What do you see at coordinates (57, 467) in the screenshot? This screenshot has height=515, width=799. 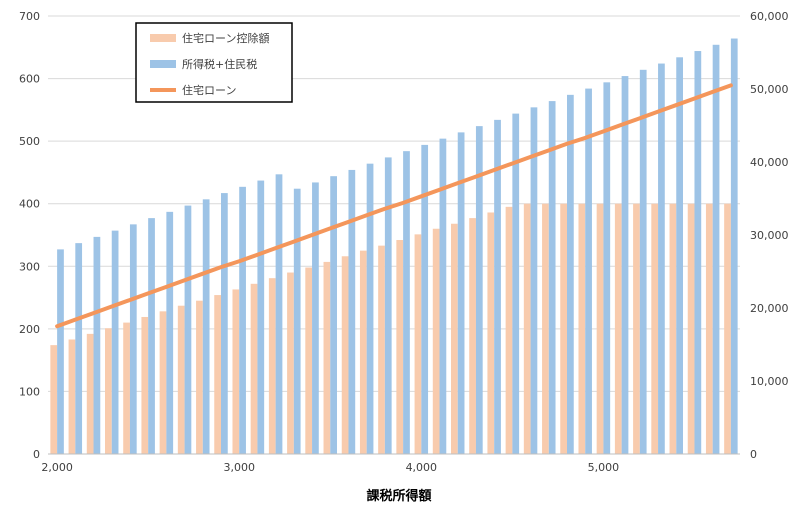 I see `x-tick-label: 2,000` at bounding box center [57, 467].